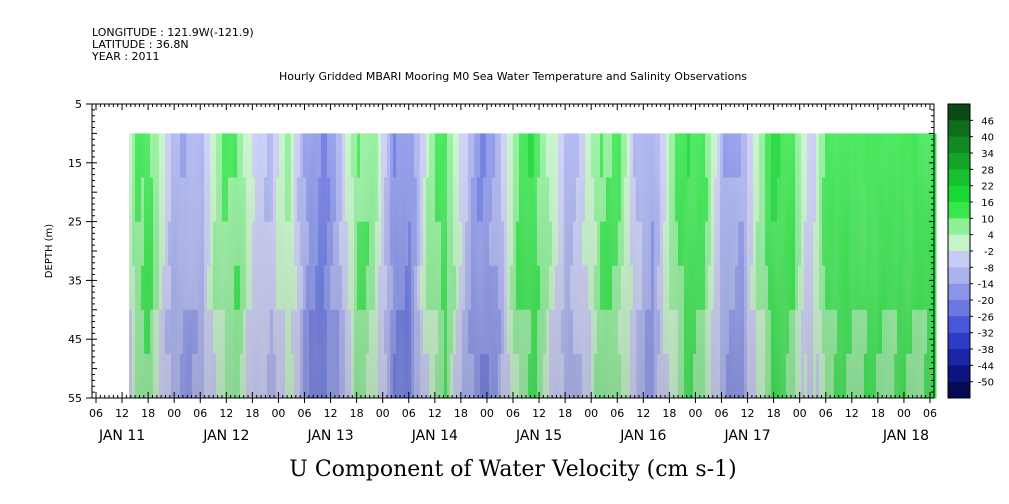 The width and height of the screenshot is (1009, 504). What do you see at coordinates (329, 436) in the screenshot?
I see `x-day-label: JAN 13` at bounding box center [329, 436].